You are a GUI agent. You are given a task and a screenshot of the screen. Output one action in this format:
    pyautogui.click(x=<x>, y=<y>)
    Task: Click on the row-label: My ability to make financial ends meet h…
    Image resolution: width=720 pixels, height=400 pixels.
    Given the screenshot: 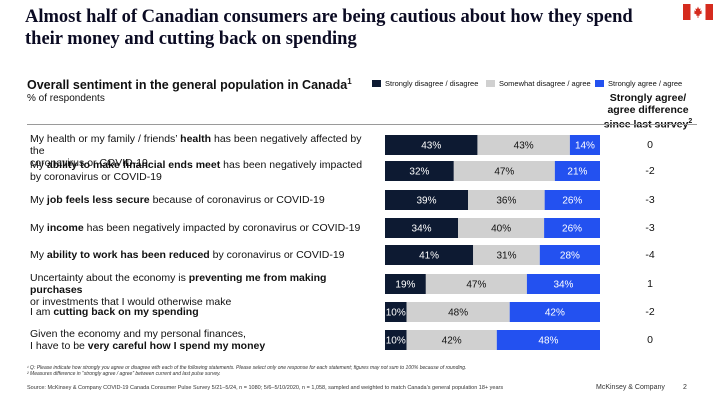 What is the action you would take?
    pyautogui.click(x=202, y=171)
    